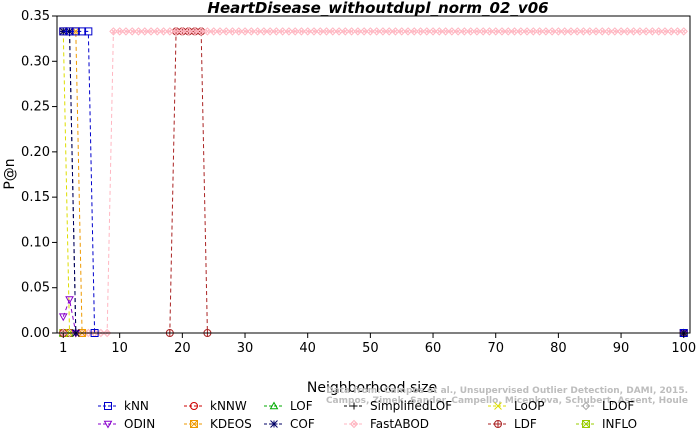 Image resolution: width=699 pixels, height=434 pixels. What do you see at coordinates (558, 348) in the screenshot?
I see `x-tick-label: 80` at bounding box center [558, 348].